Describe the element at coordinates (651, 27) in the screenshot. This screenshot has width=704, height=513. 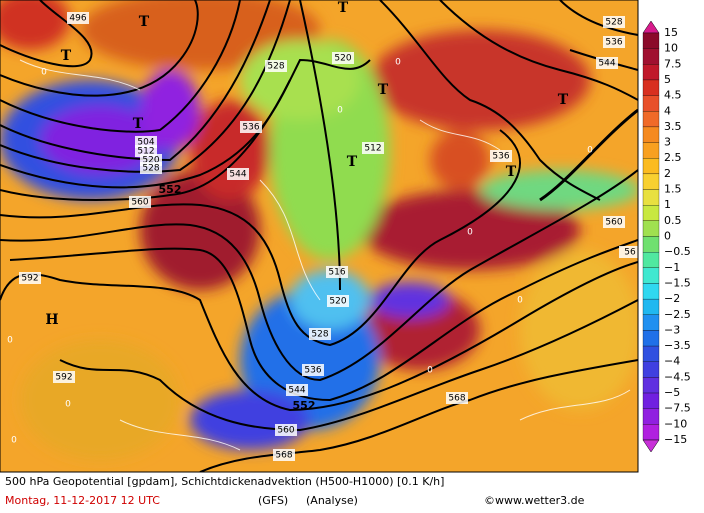
I see `legend-arrow-top` at that location.